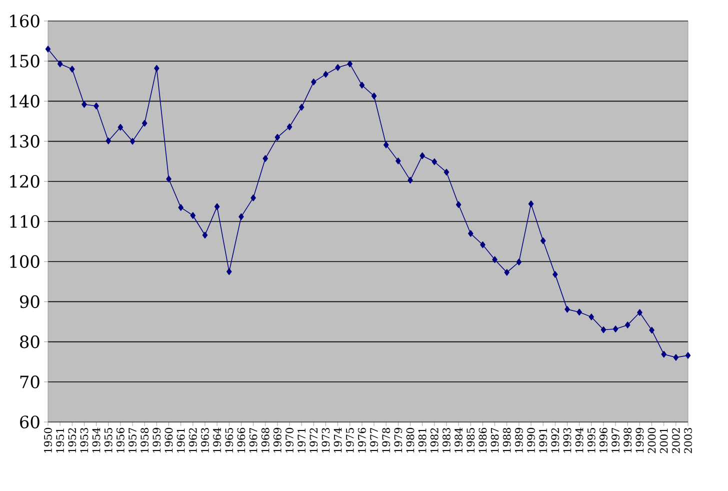 This screenshot has width=728, height=491. I want to click on x-tick-label: 1984, so click(458, 440).